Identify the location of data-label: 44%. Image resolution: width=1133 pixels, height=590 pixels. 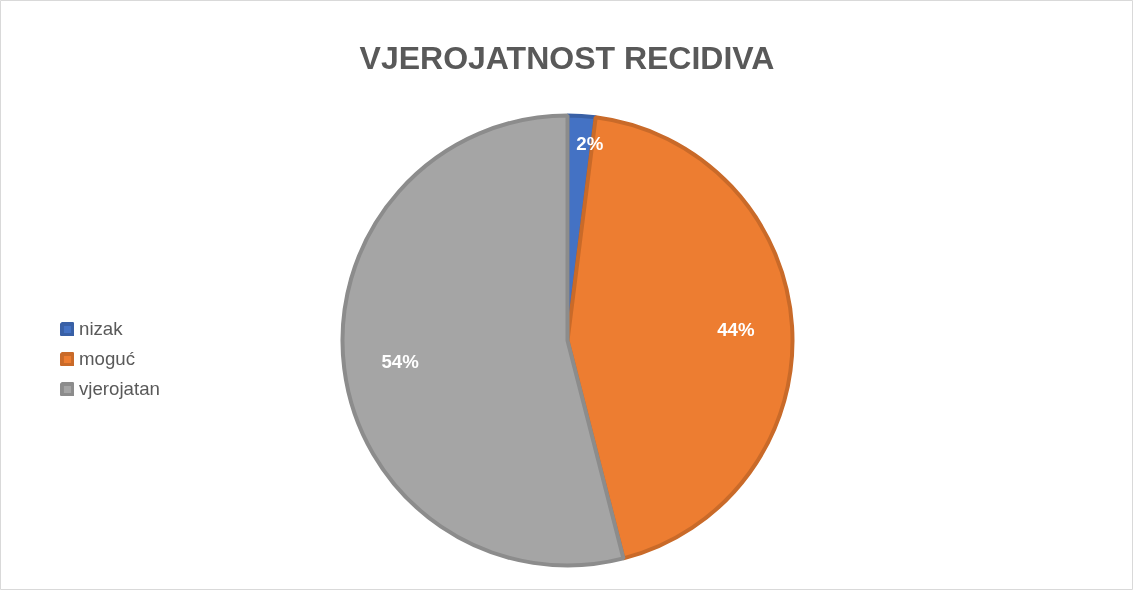
(736, 330).